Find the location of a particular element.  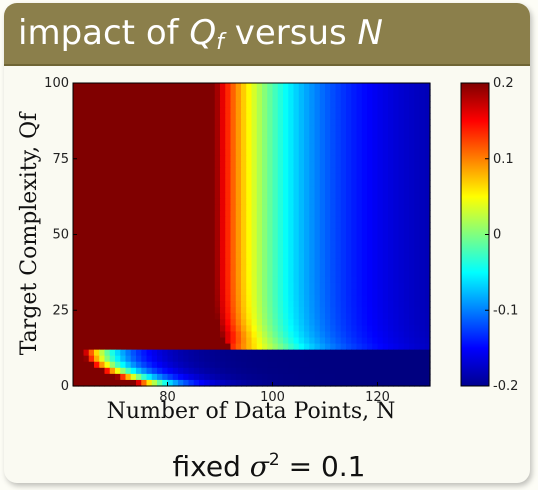

y-tick-label: 100 is located at coordinates (56, 83).